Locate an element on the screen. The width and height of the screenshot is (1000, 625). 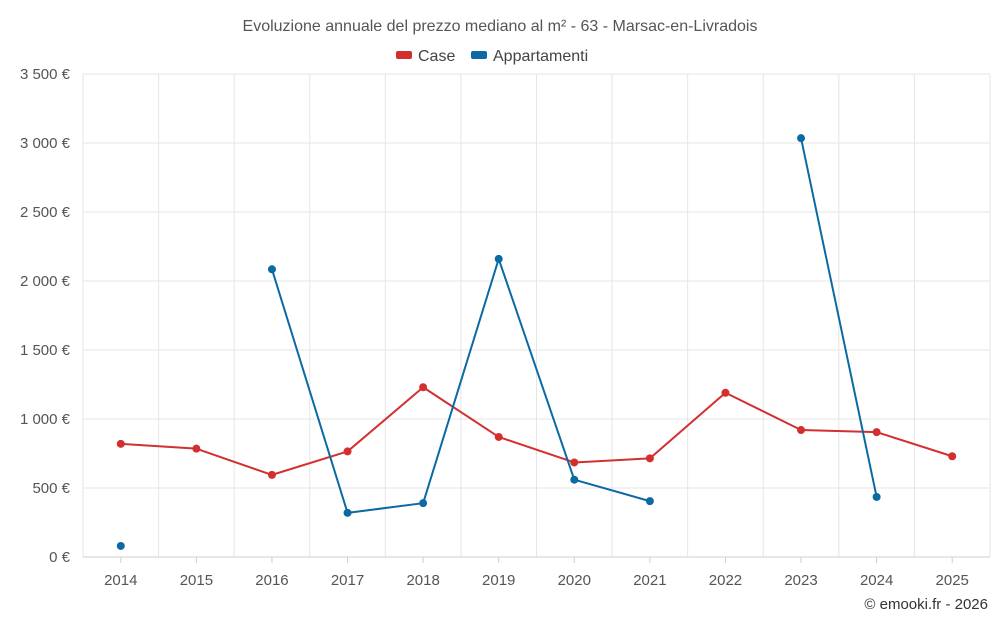
legend-label-appartamenti: Appartamenti is located at coordinates (540, 56).